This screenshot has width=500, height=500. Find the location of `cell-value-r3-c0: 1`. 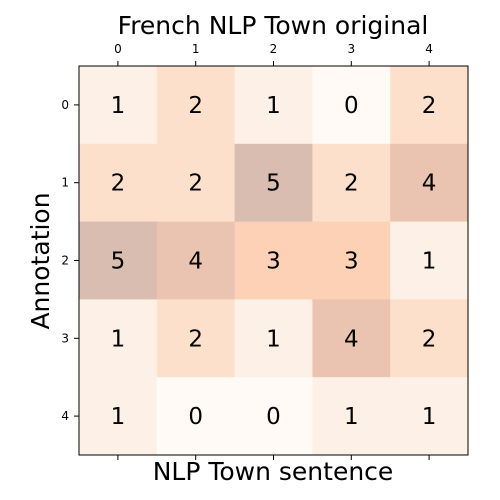

cell-value-r3-c0: 1 is located at coordinates (118, 339).